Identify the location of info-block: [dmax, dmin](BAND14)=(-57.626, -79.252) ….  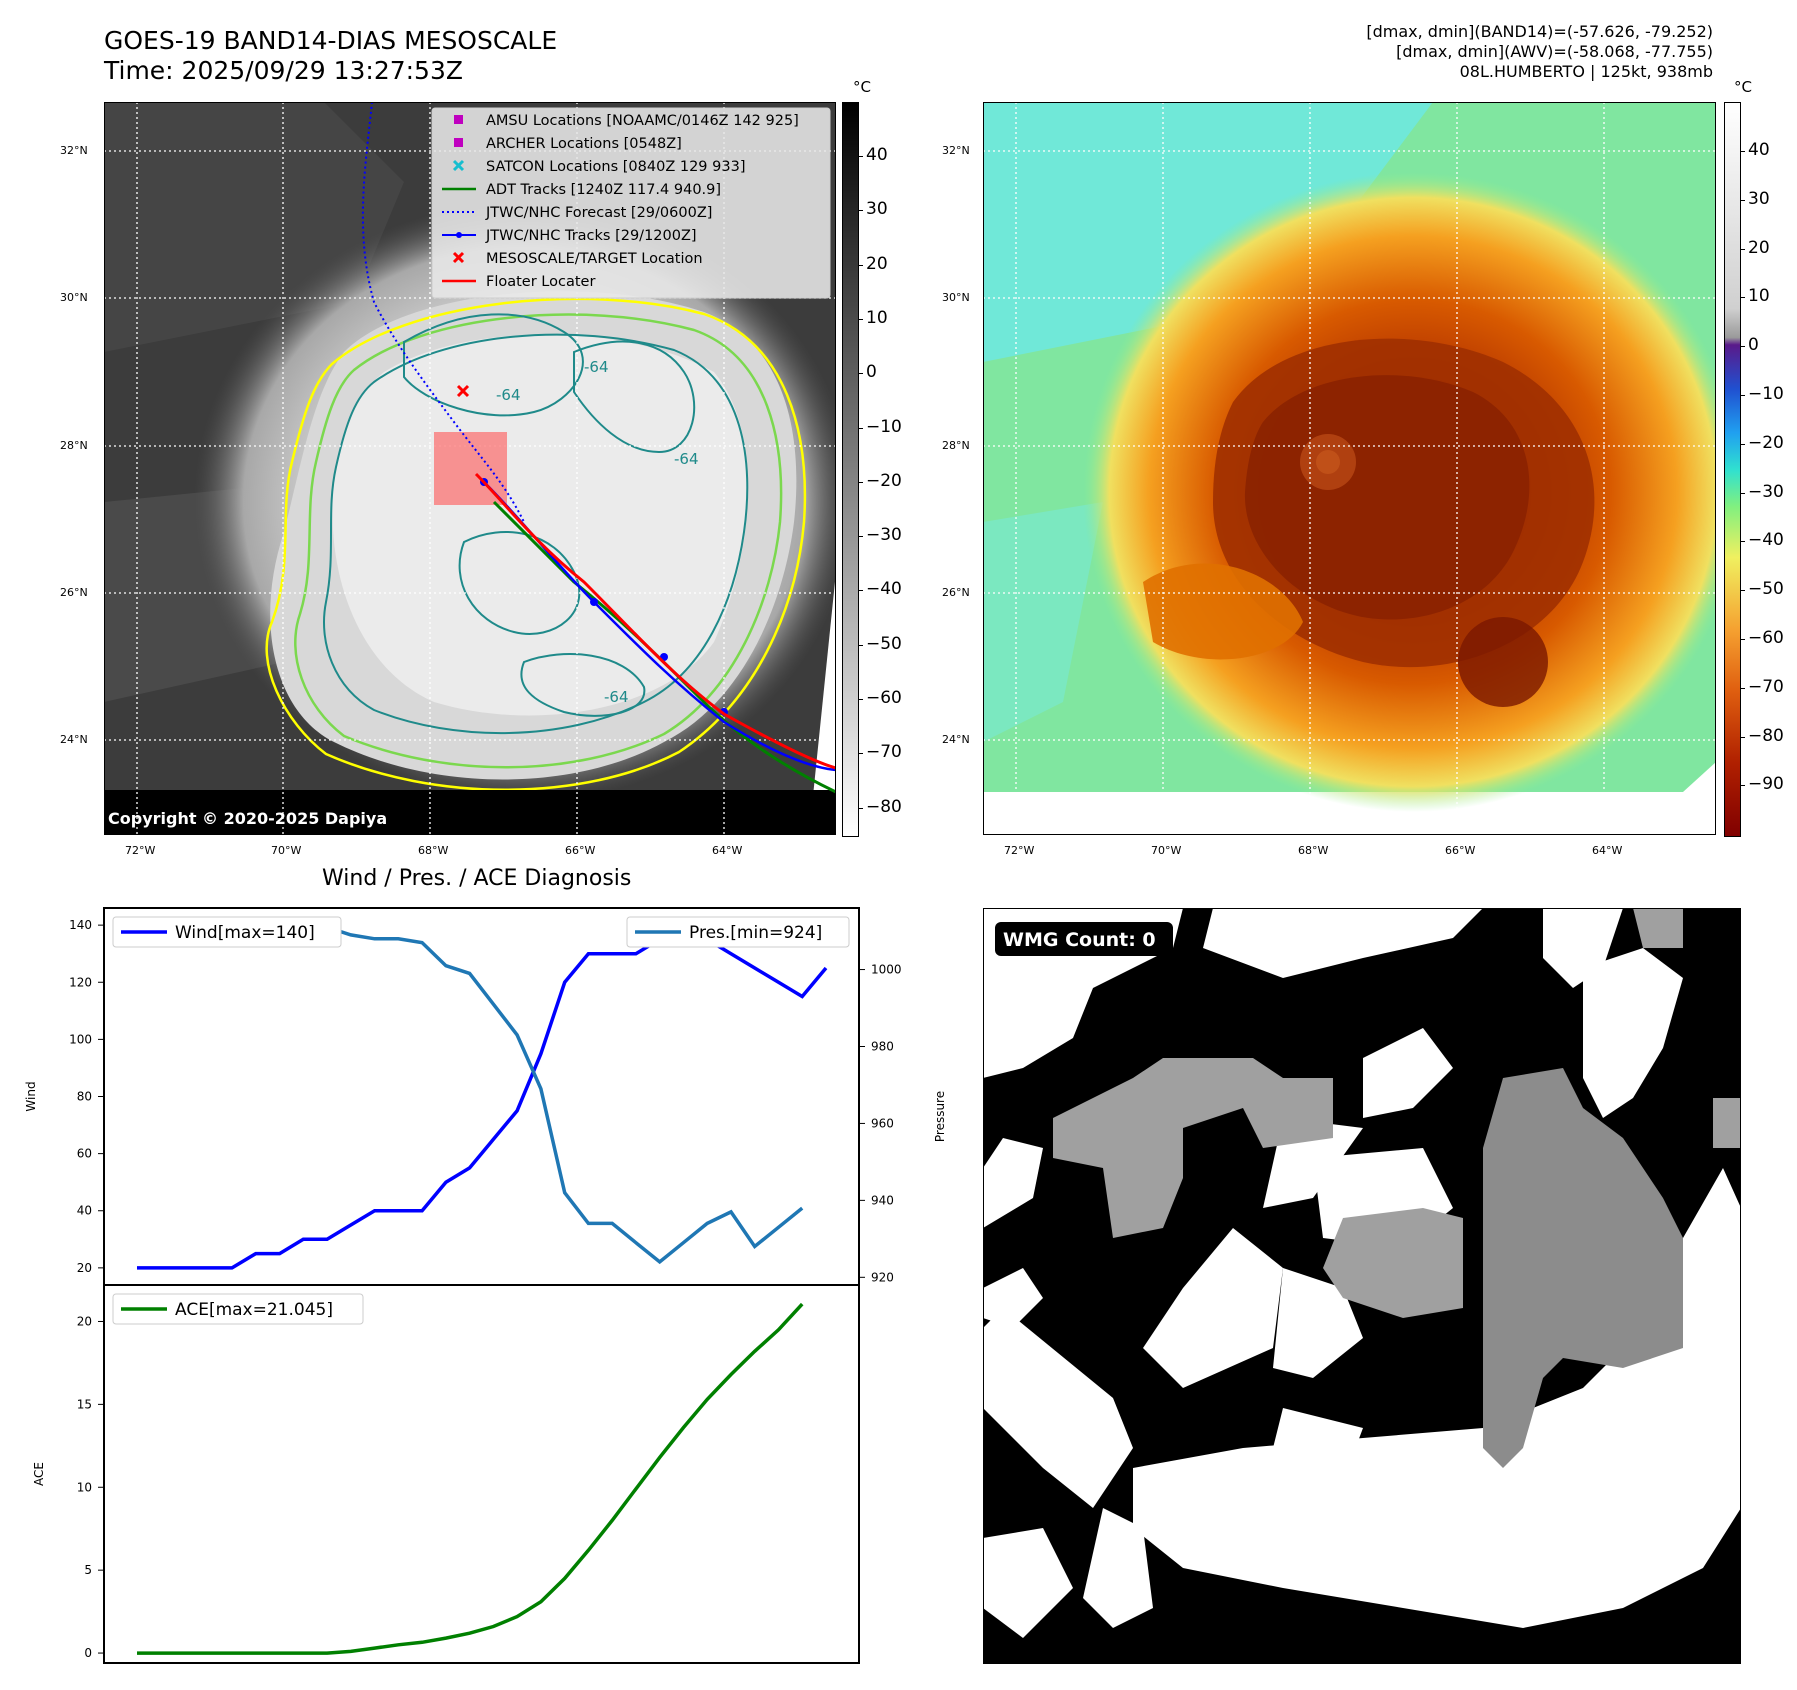
(1539, 52).